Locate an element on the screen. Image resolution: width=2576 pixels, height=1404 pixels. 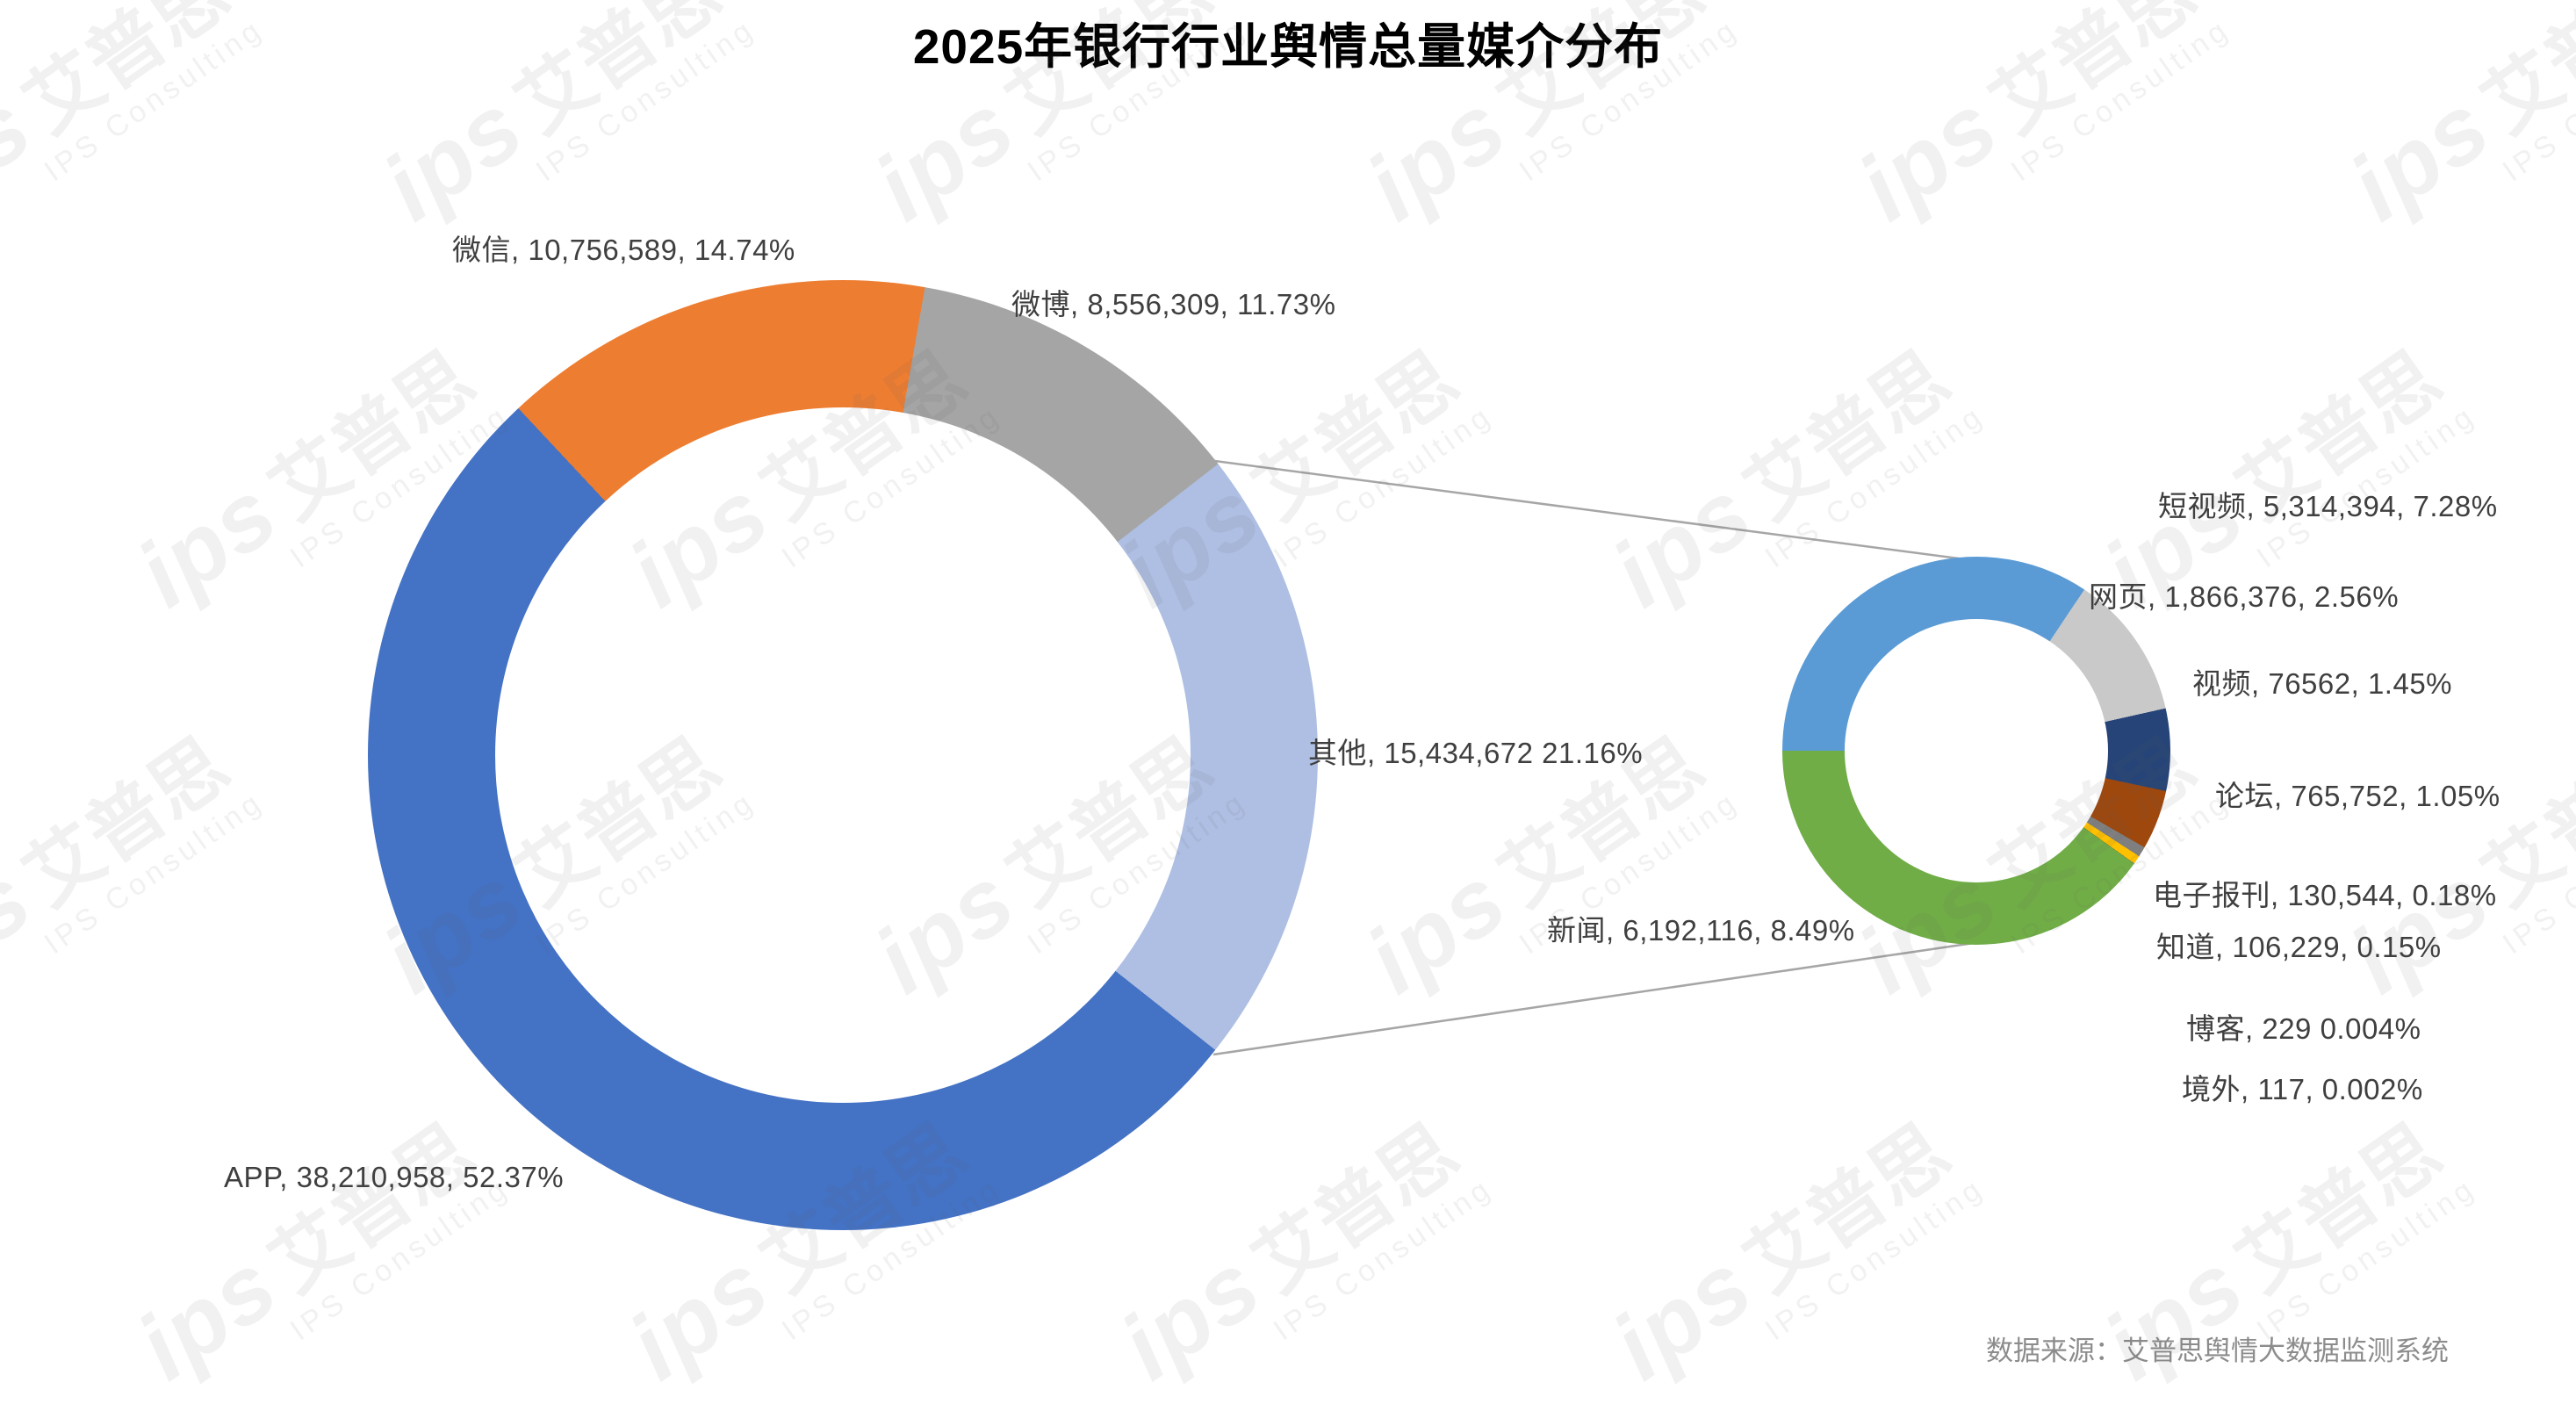
connector-line-top is located at coordinates (1590, 510).